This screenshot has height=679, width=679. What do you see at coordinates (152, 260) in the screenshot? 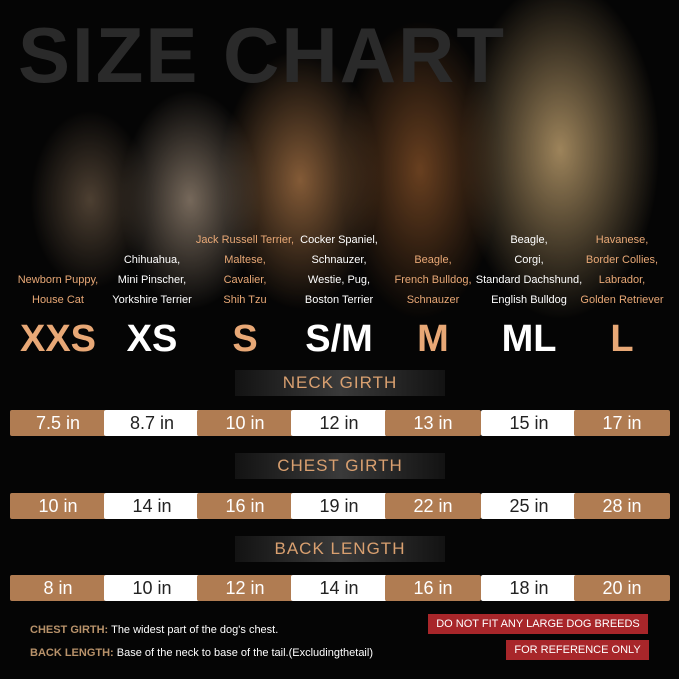
I see `breed-name: Chihuahua,` at bounding box center [152, 260].